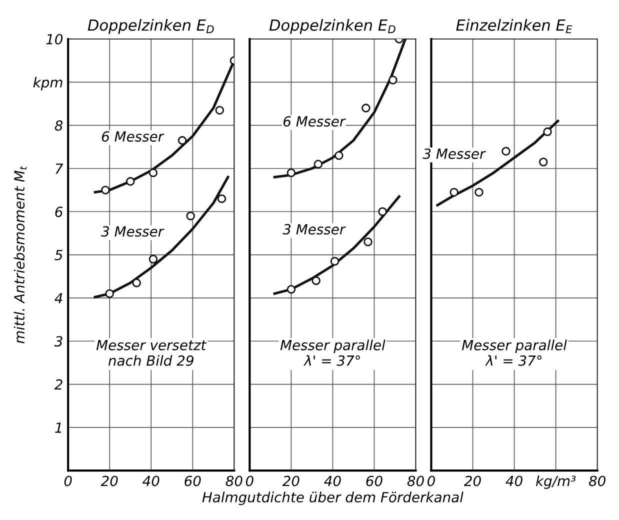 Image resolution: width=619 pixels, height=520 pixels. I want to click on y-axis-title: mittl. Antriebsmoment M$_{t}$, so click(20, 255).